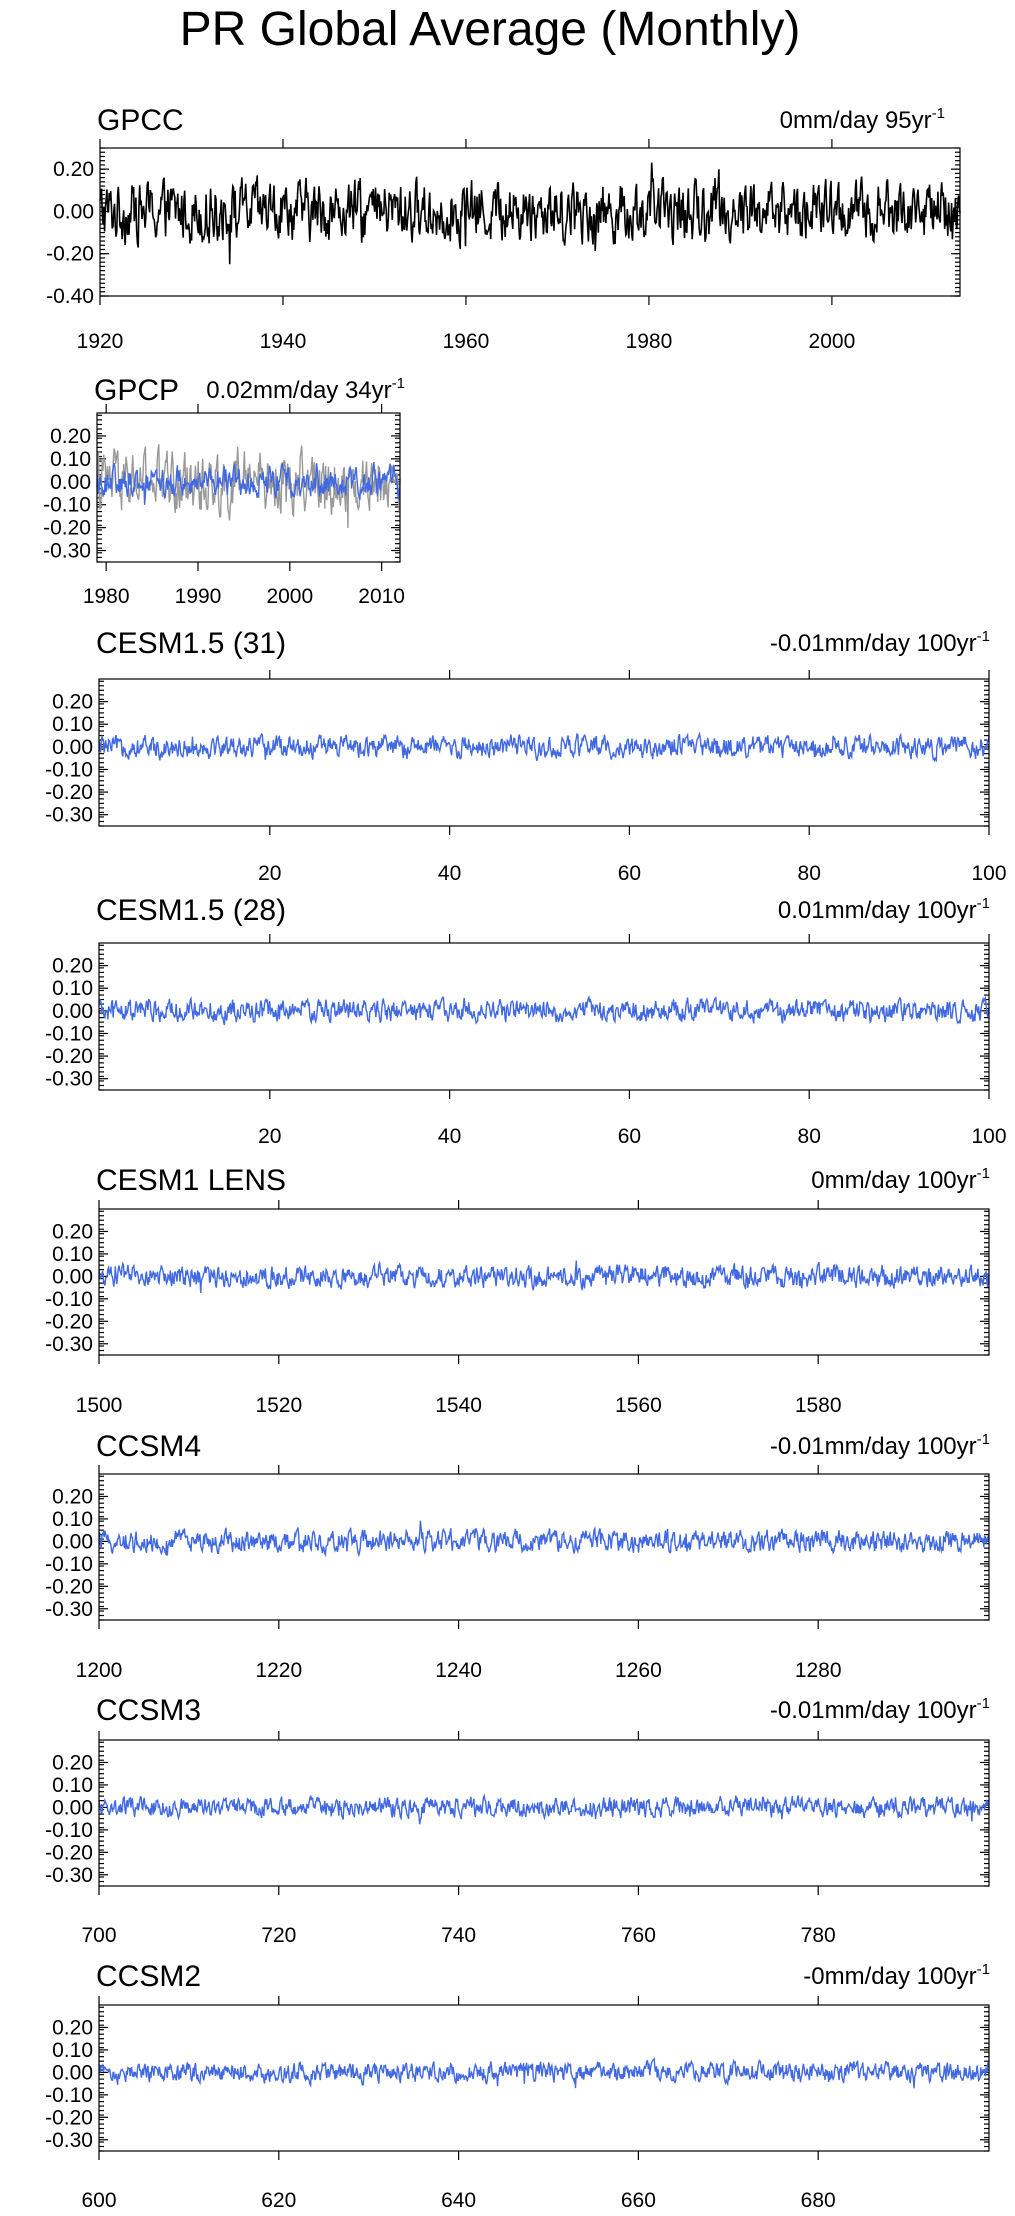 This screenshot has width=1015, height=2216. Describe the element at coordinates (191, 1180) in the screenshot. I see `panel-title: CESM1 LENS` at that location.